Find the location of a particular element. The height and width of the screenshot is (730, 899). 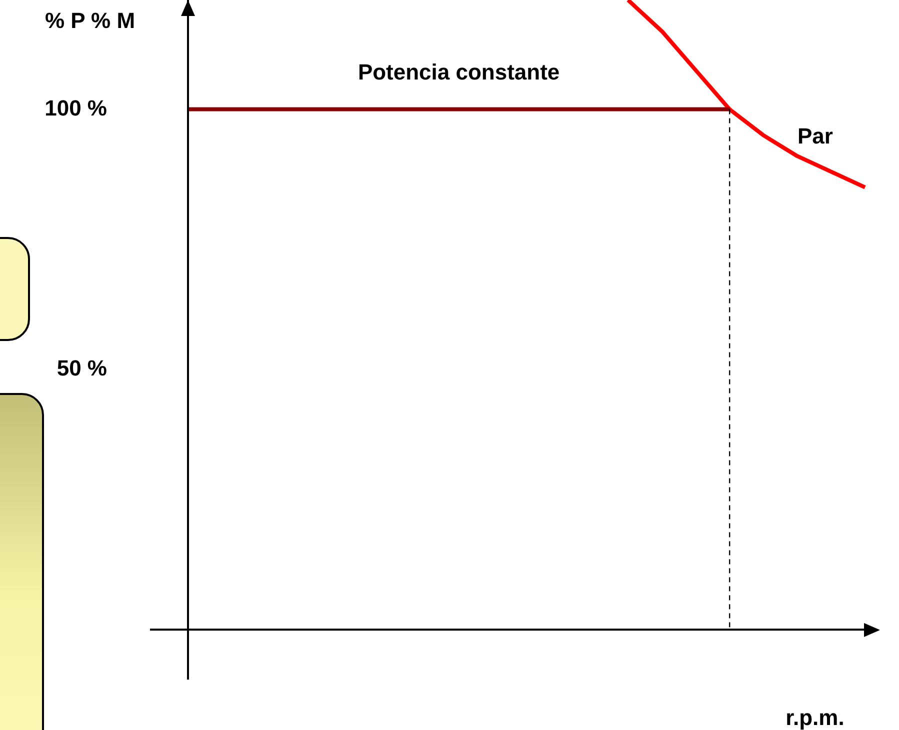

y-axis-title: % P % M is located at coordinates (90, 21).